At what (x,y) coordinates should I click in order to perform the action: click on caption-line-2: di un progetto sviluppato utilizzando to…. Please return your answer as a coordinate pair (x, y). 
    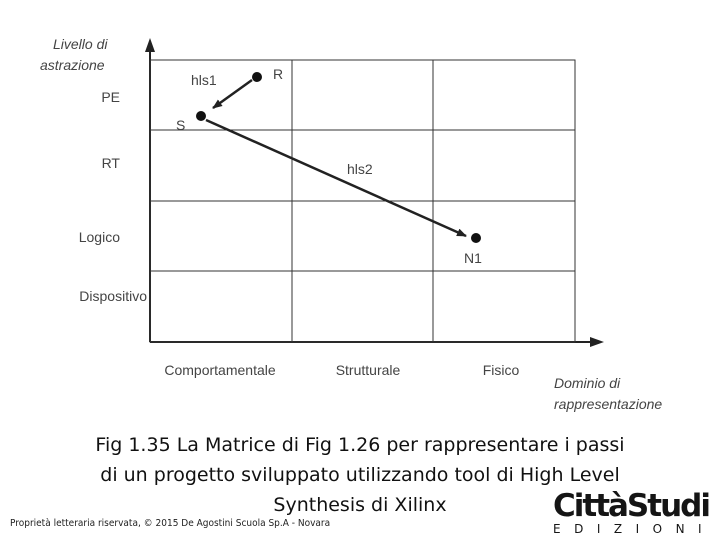
    Looking at the image, I should click on (360, 475).